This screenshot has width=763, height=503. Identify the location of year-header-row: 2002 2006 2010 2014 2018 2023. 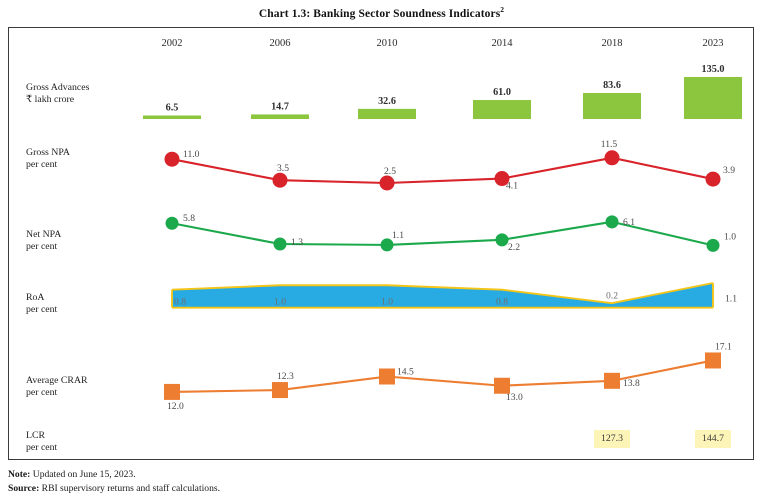
(381, 47).